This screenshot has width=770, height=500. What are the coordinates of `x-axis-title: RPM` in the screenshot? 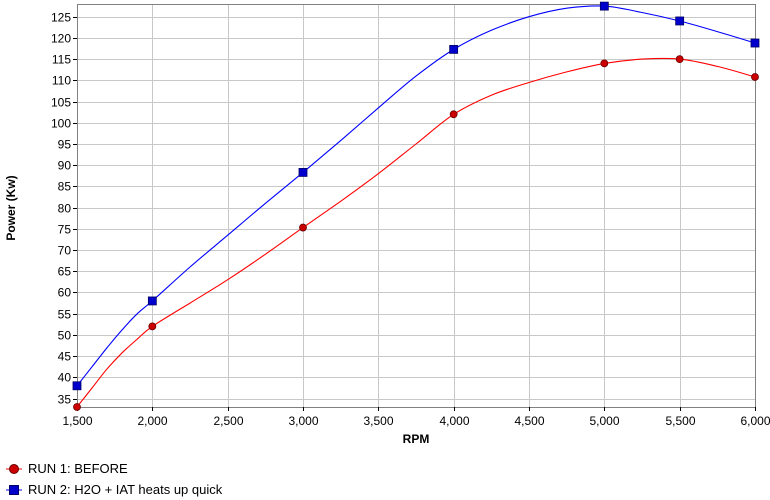 It's located at (416, 439).